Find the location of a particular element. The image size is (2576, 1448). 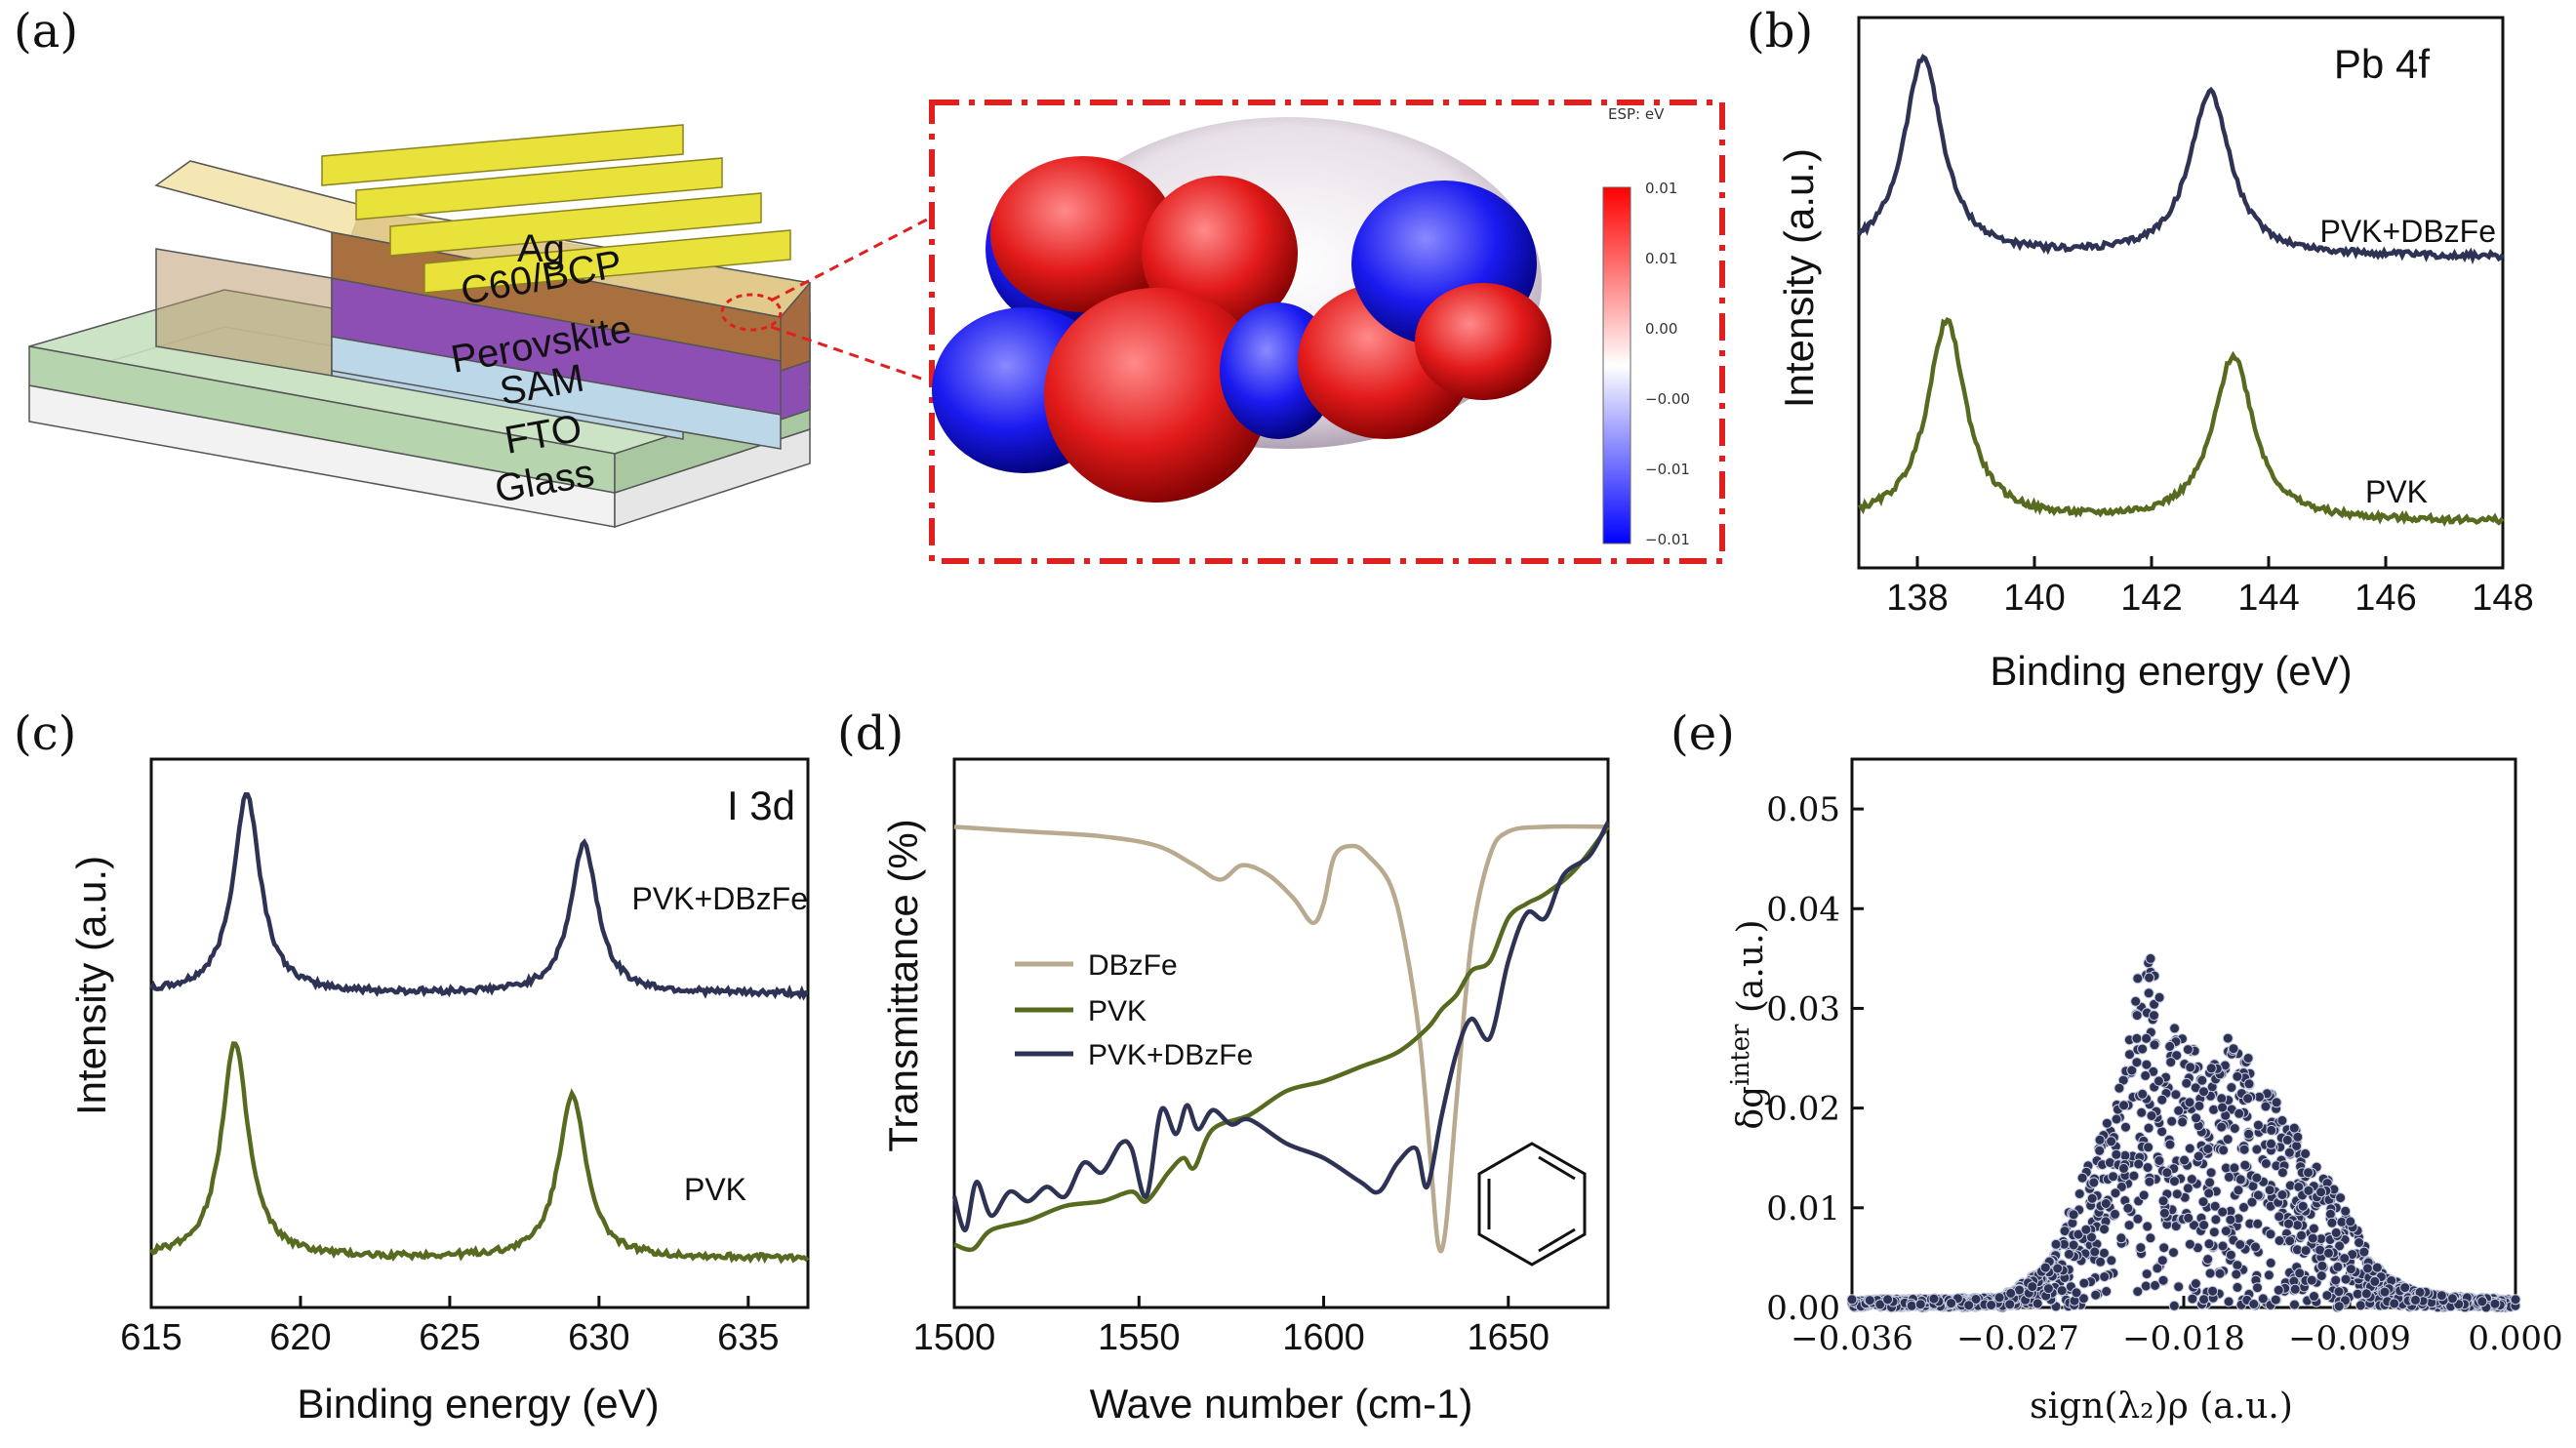

x-tick-label: −0.009 is located at coordinates (2349, 1339).